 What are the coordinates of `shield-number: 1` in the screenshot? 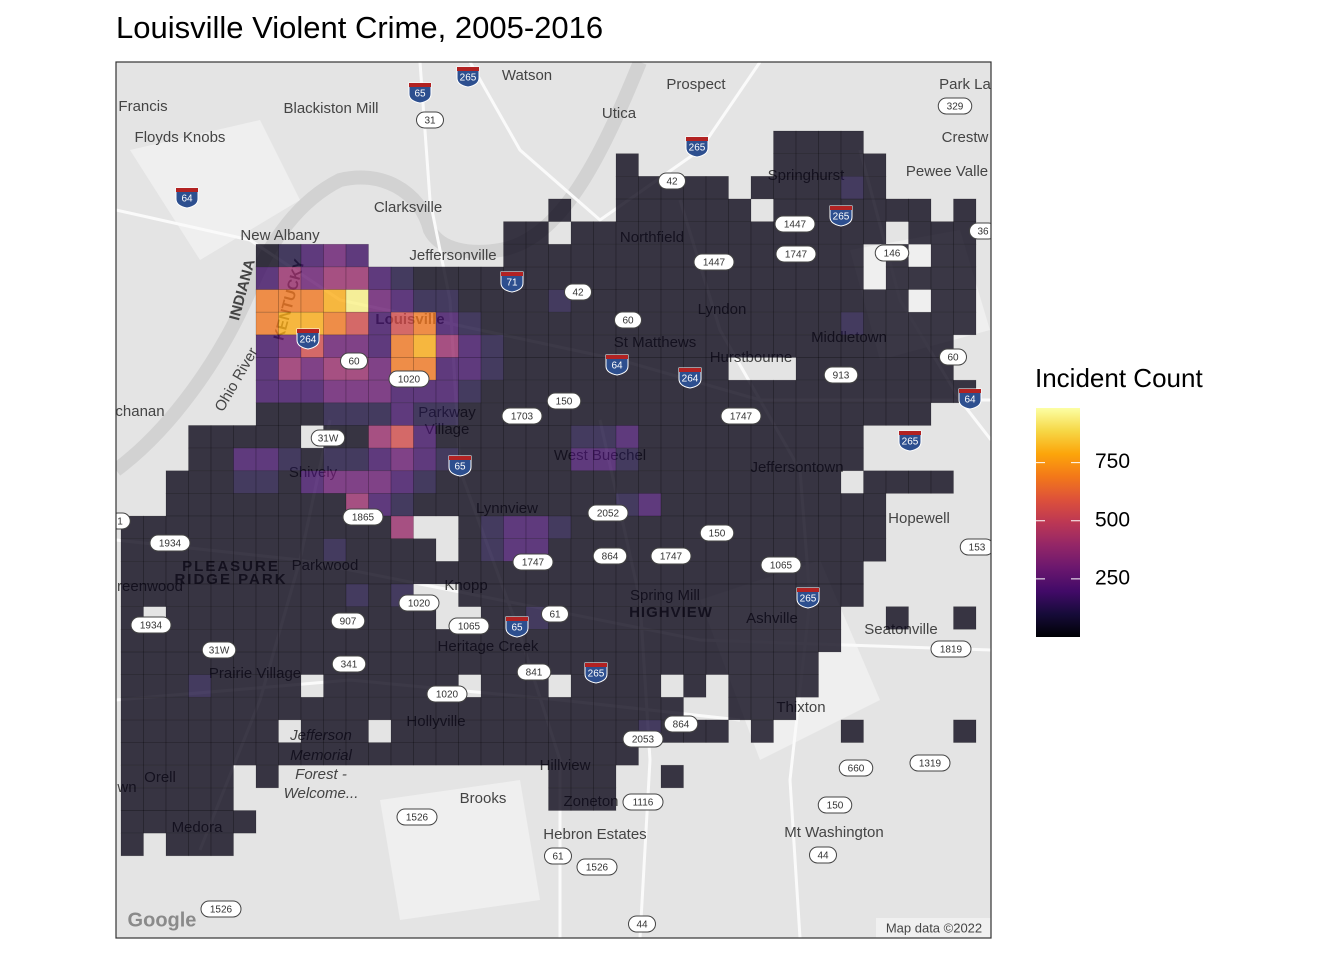 It's located at (120, 522).